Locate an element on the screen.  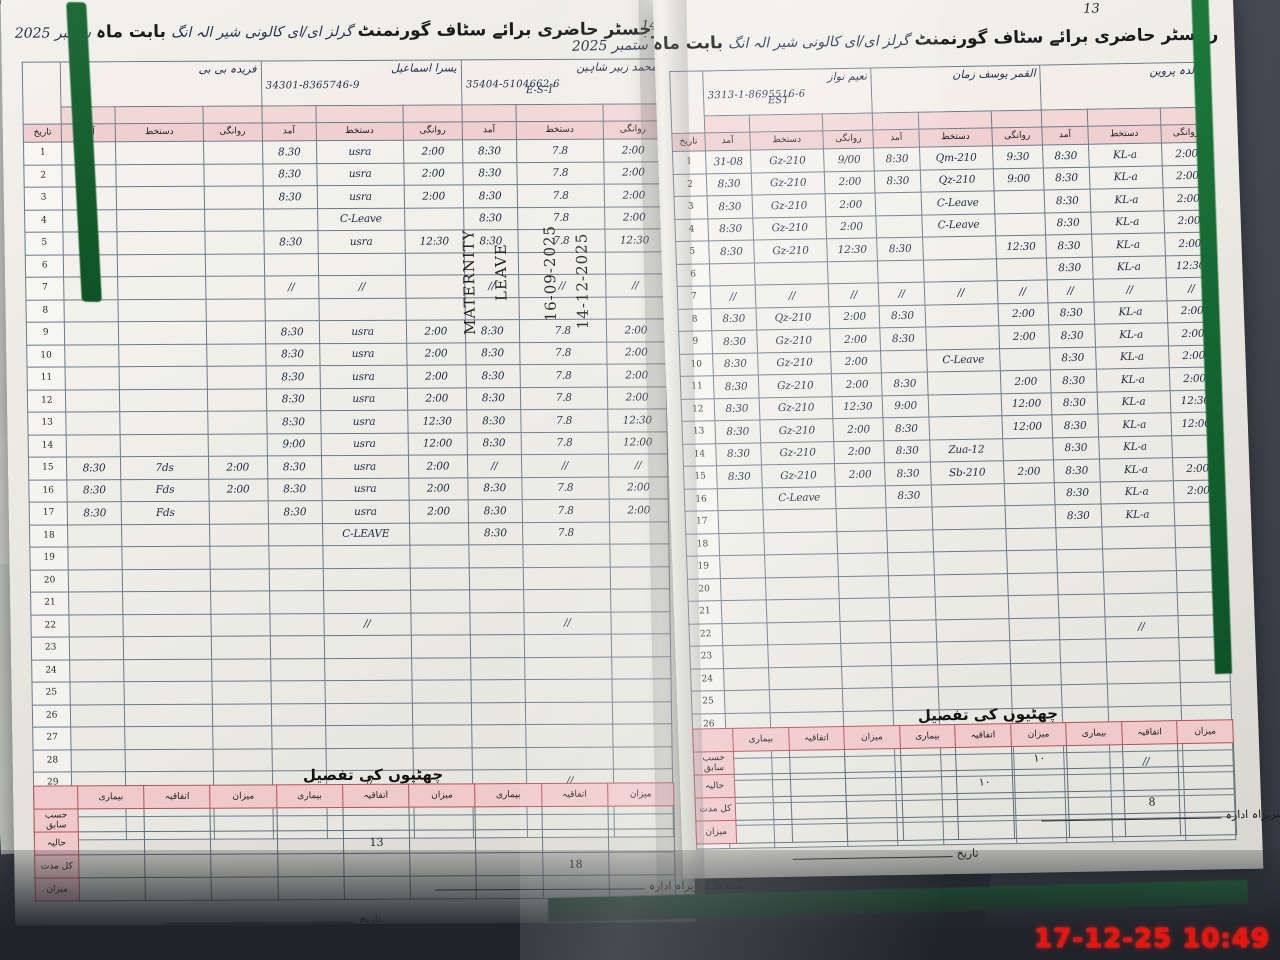
attendance-row: 26 is located at coordinates (352, 714).